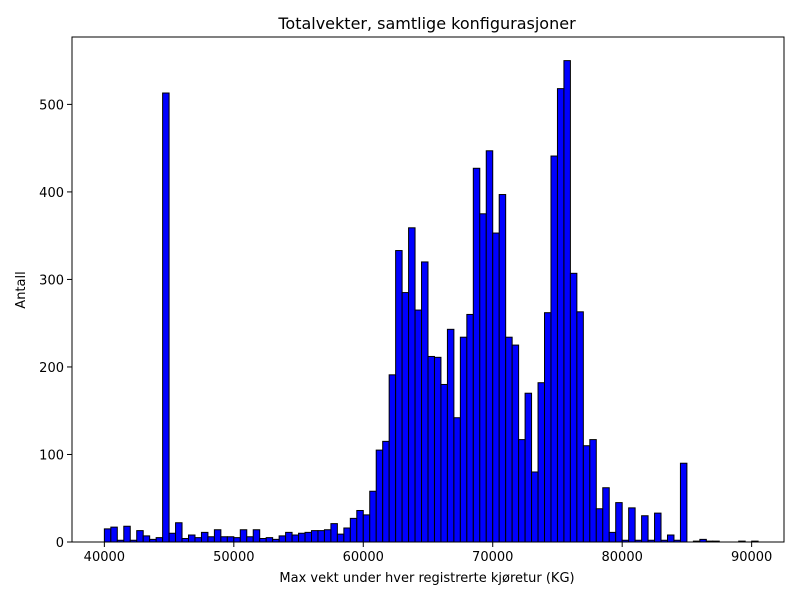  I want to click on y-tick-label: 300, so click(51, 280).